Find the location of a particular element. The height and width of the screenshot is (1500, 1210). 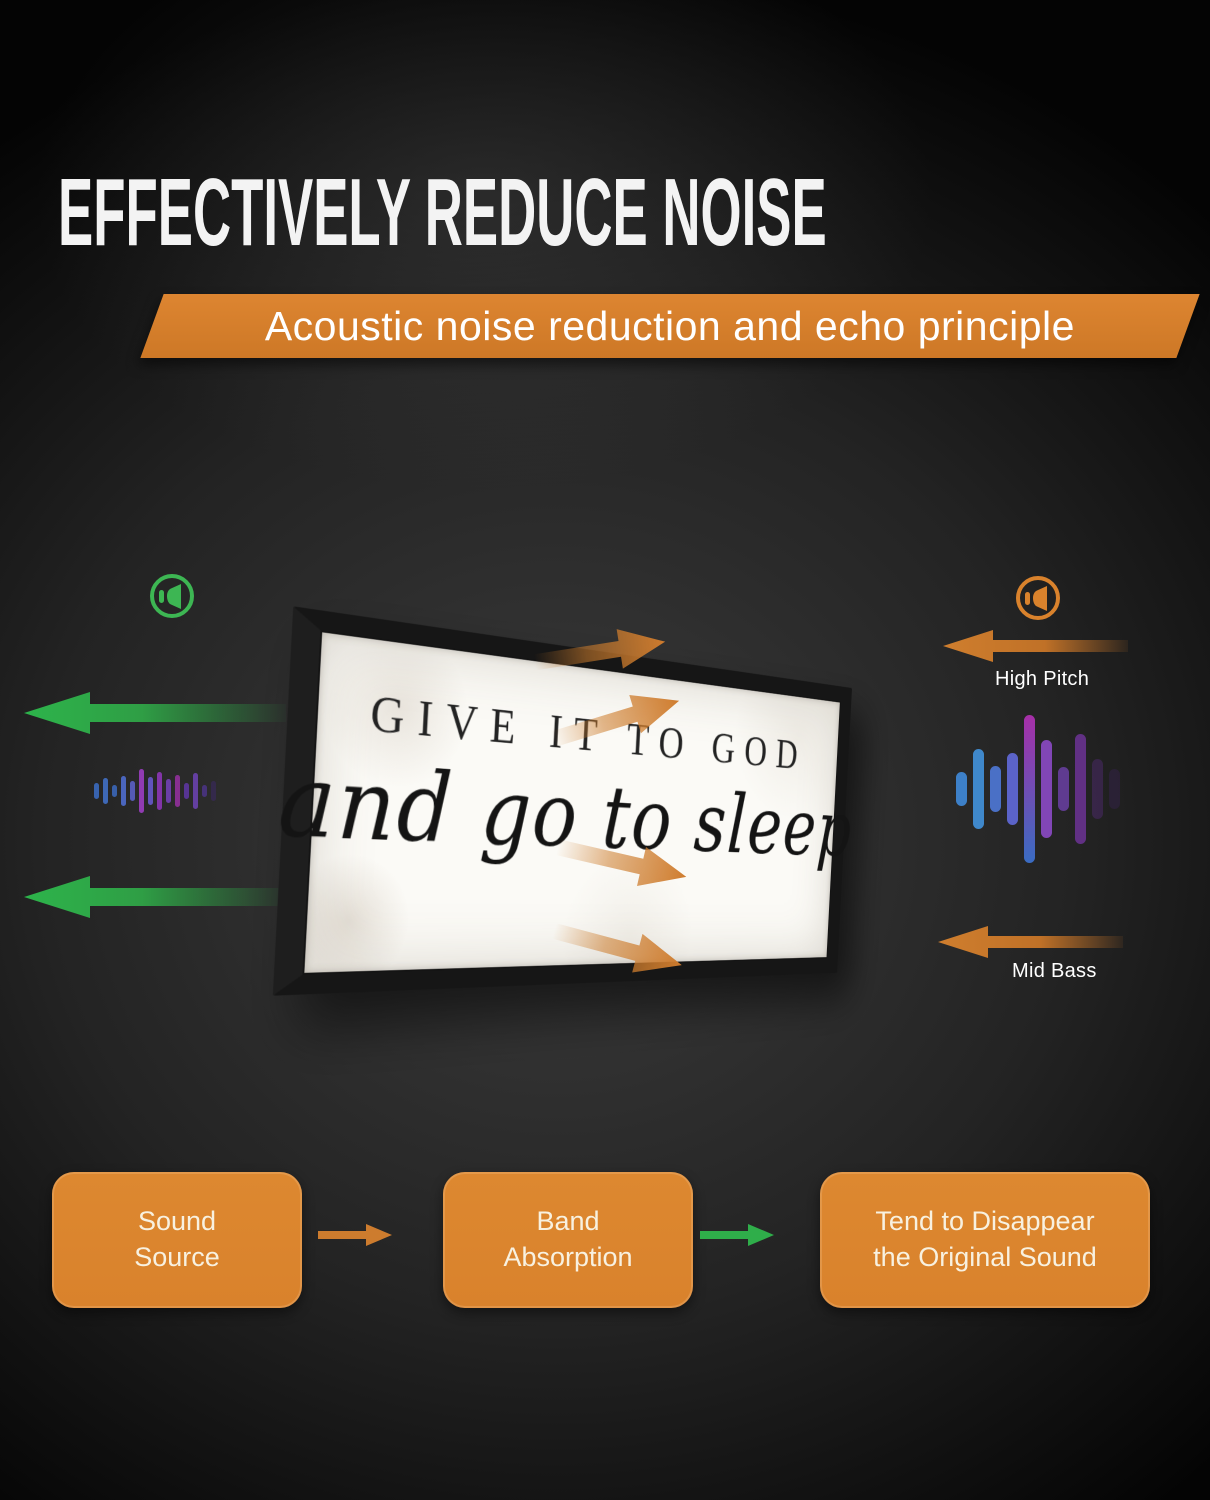

mid-bass-arrow is located at coordinates (1030, 942).